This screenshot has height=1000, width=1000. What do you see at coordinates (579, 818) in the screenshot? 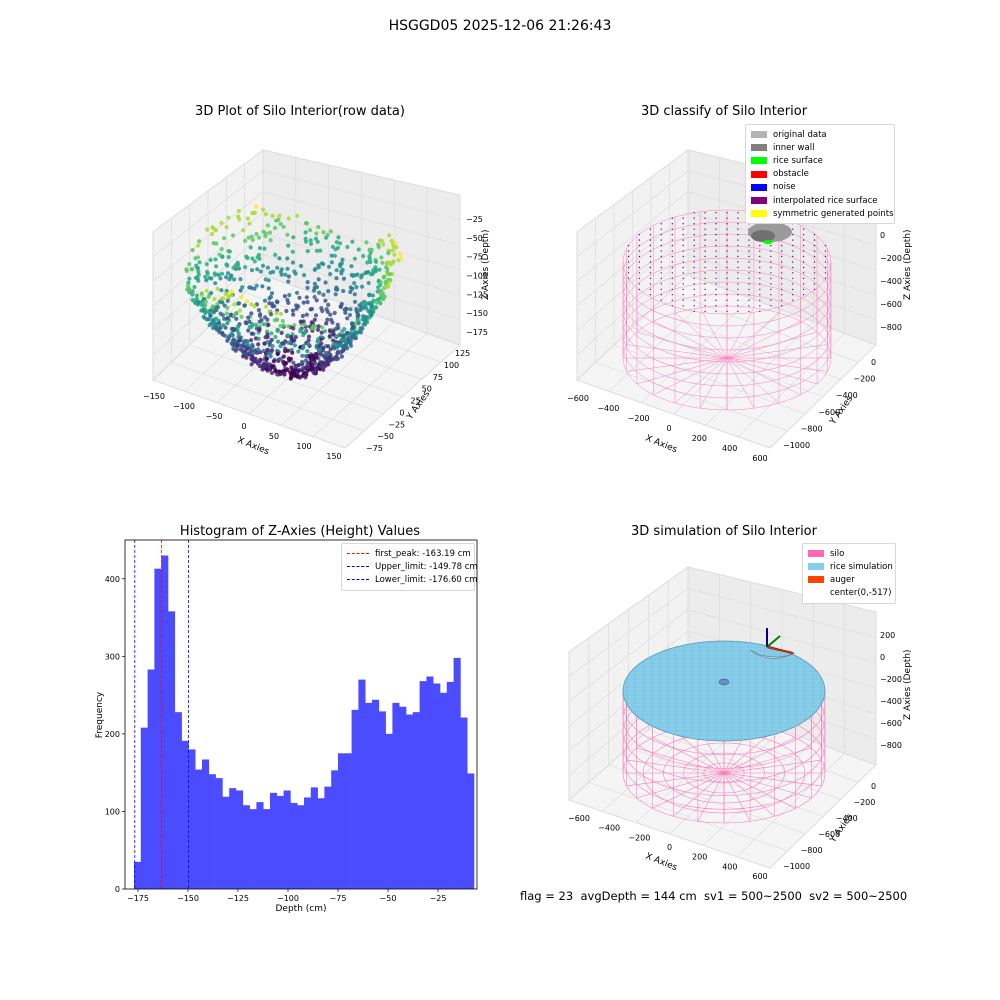
I see `x-tick-label: −600` at bounding box center [579, 818].